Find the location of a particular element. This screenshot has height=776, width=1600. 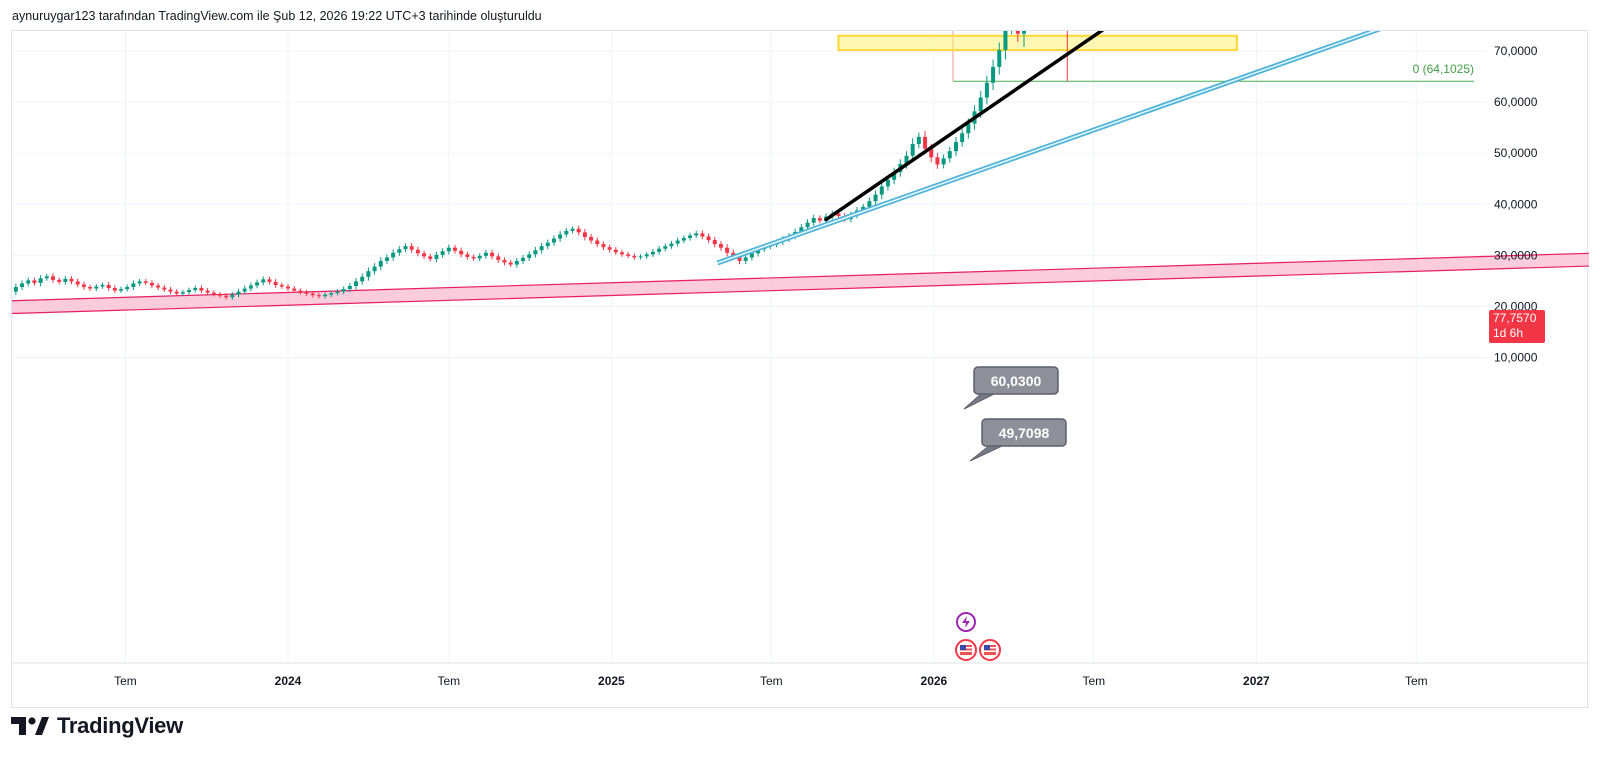

price-tick-label: 70,0000 is located at coordinates (1516, 51).